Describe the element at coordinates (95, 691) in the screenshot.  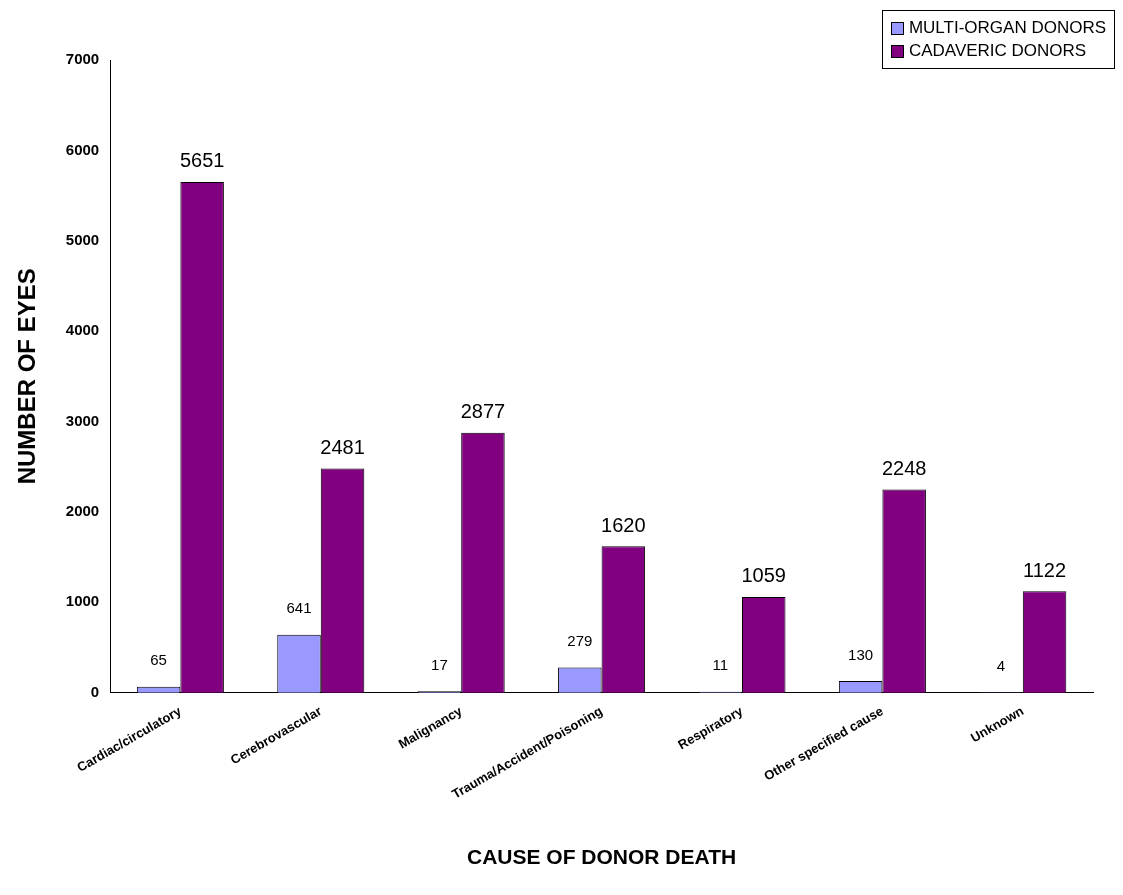
I see `y-tick-label: 0` at that location.